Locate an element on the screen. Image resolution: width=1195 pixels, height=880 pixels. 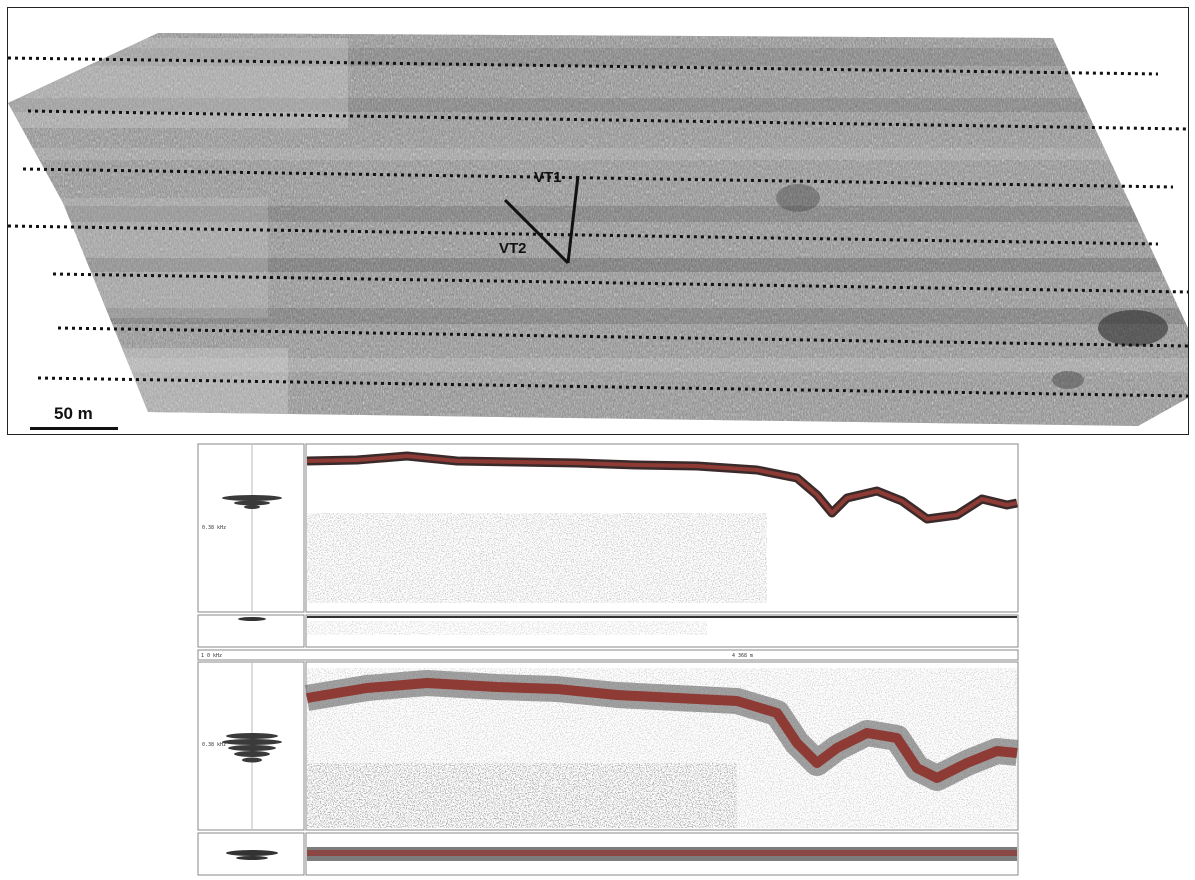
upper-channel-label: 0.38 kHz is located at coordinates (214, 528).